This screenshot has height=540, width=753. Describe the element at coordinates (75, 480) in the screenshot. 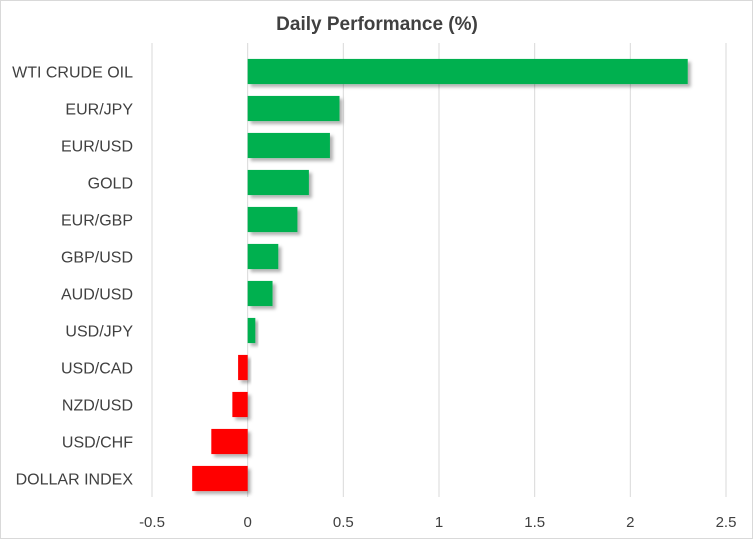

I see `category-label: DOLLAR INDEX` at that location.